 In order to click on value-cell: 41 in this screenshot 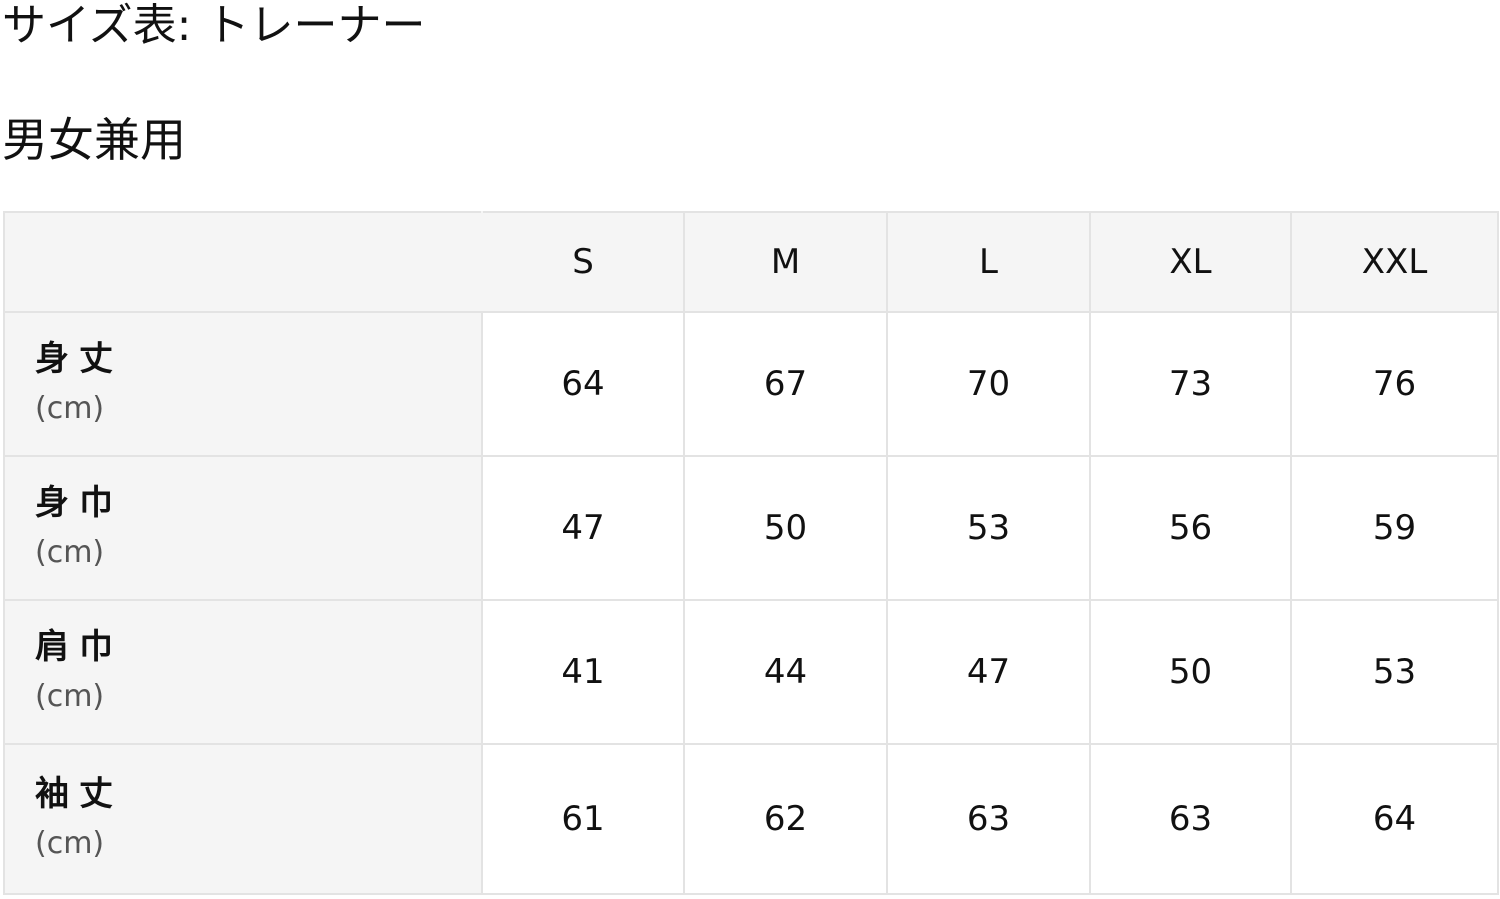, I will do `click(583, 672)`.